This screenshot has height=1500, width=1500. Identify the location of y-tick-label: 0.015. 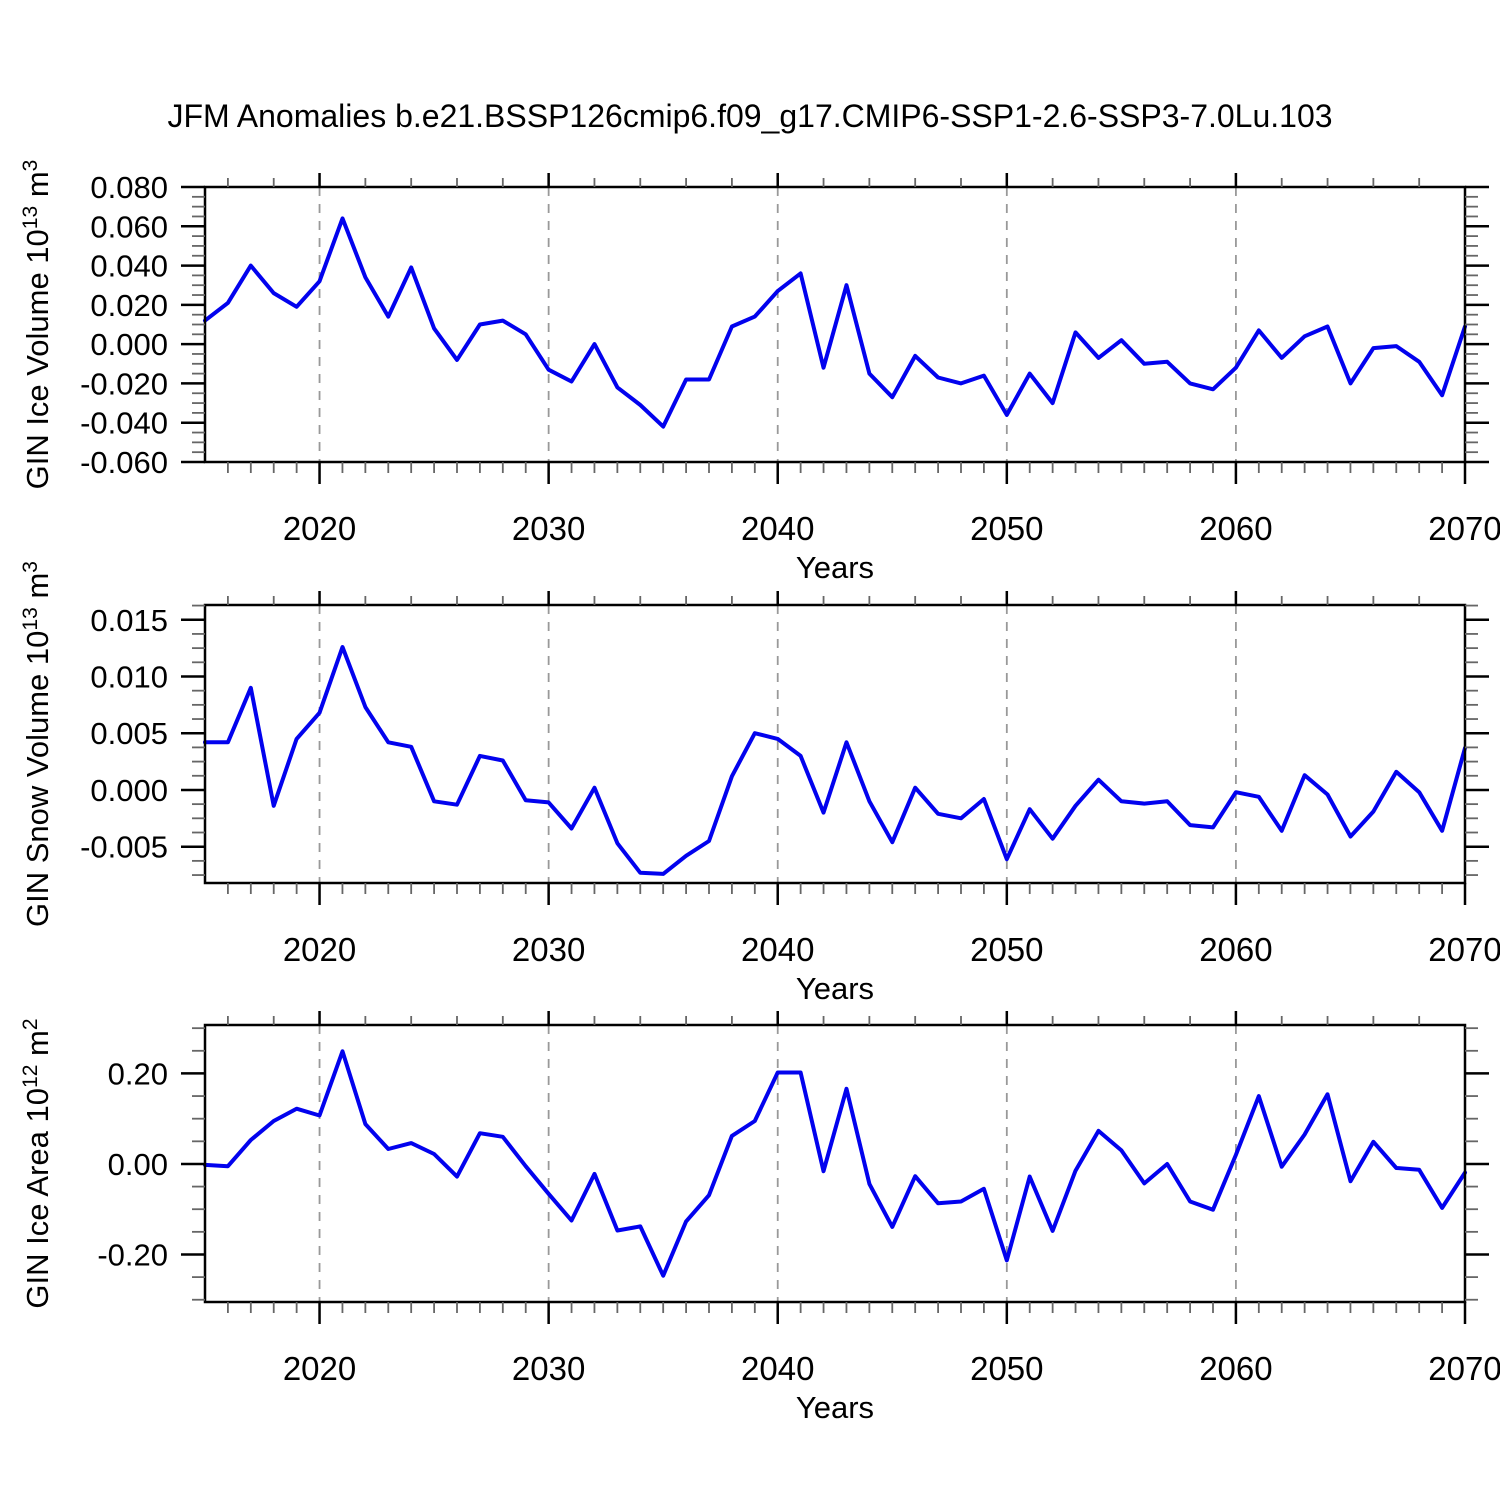
(129, 620).